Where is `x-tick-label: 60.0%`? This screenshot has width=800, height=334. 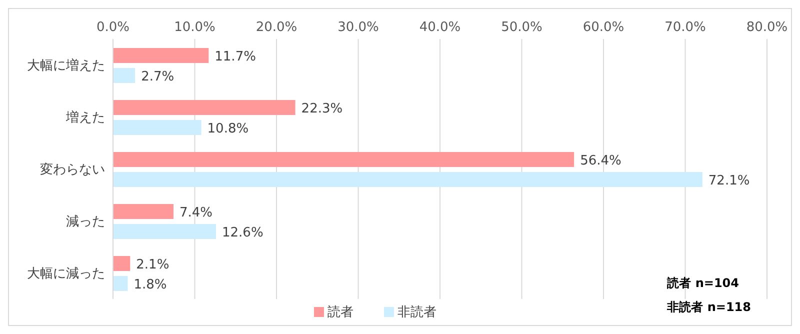 x-tick-label: 60.0% is located at coordinates (603, 27).